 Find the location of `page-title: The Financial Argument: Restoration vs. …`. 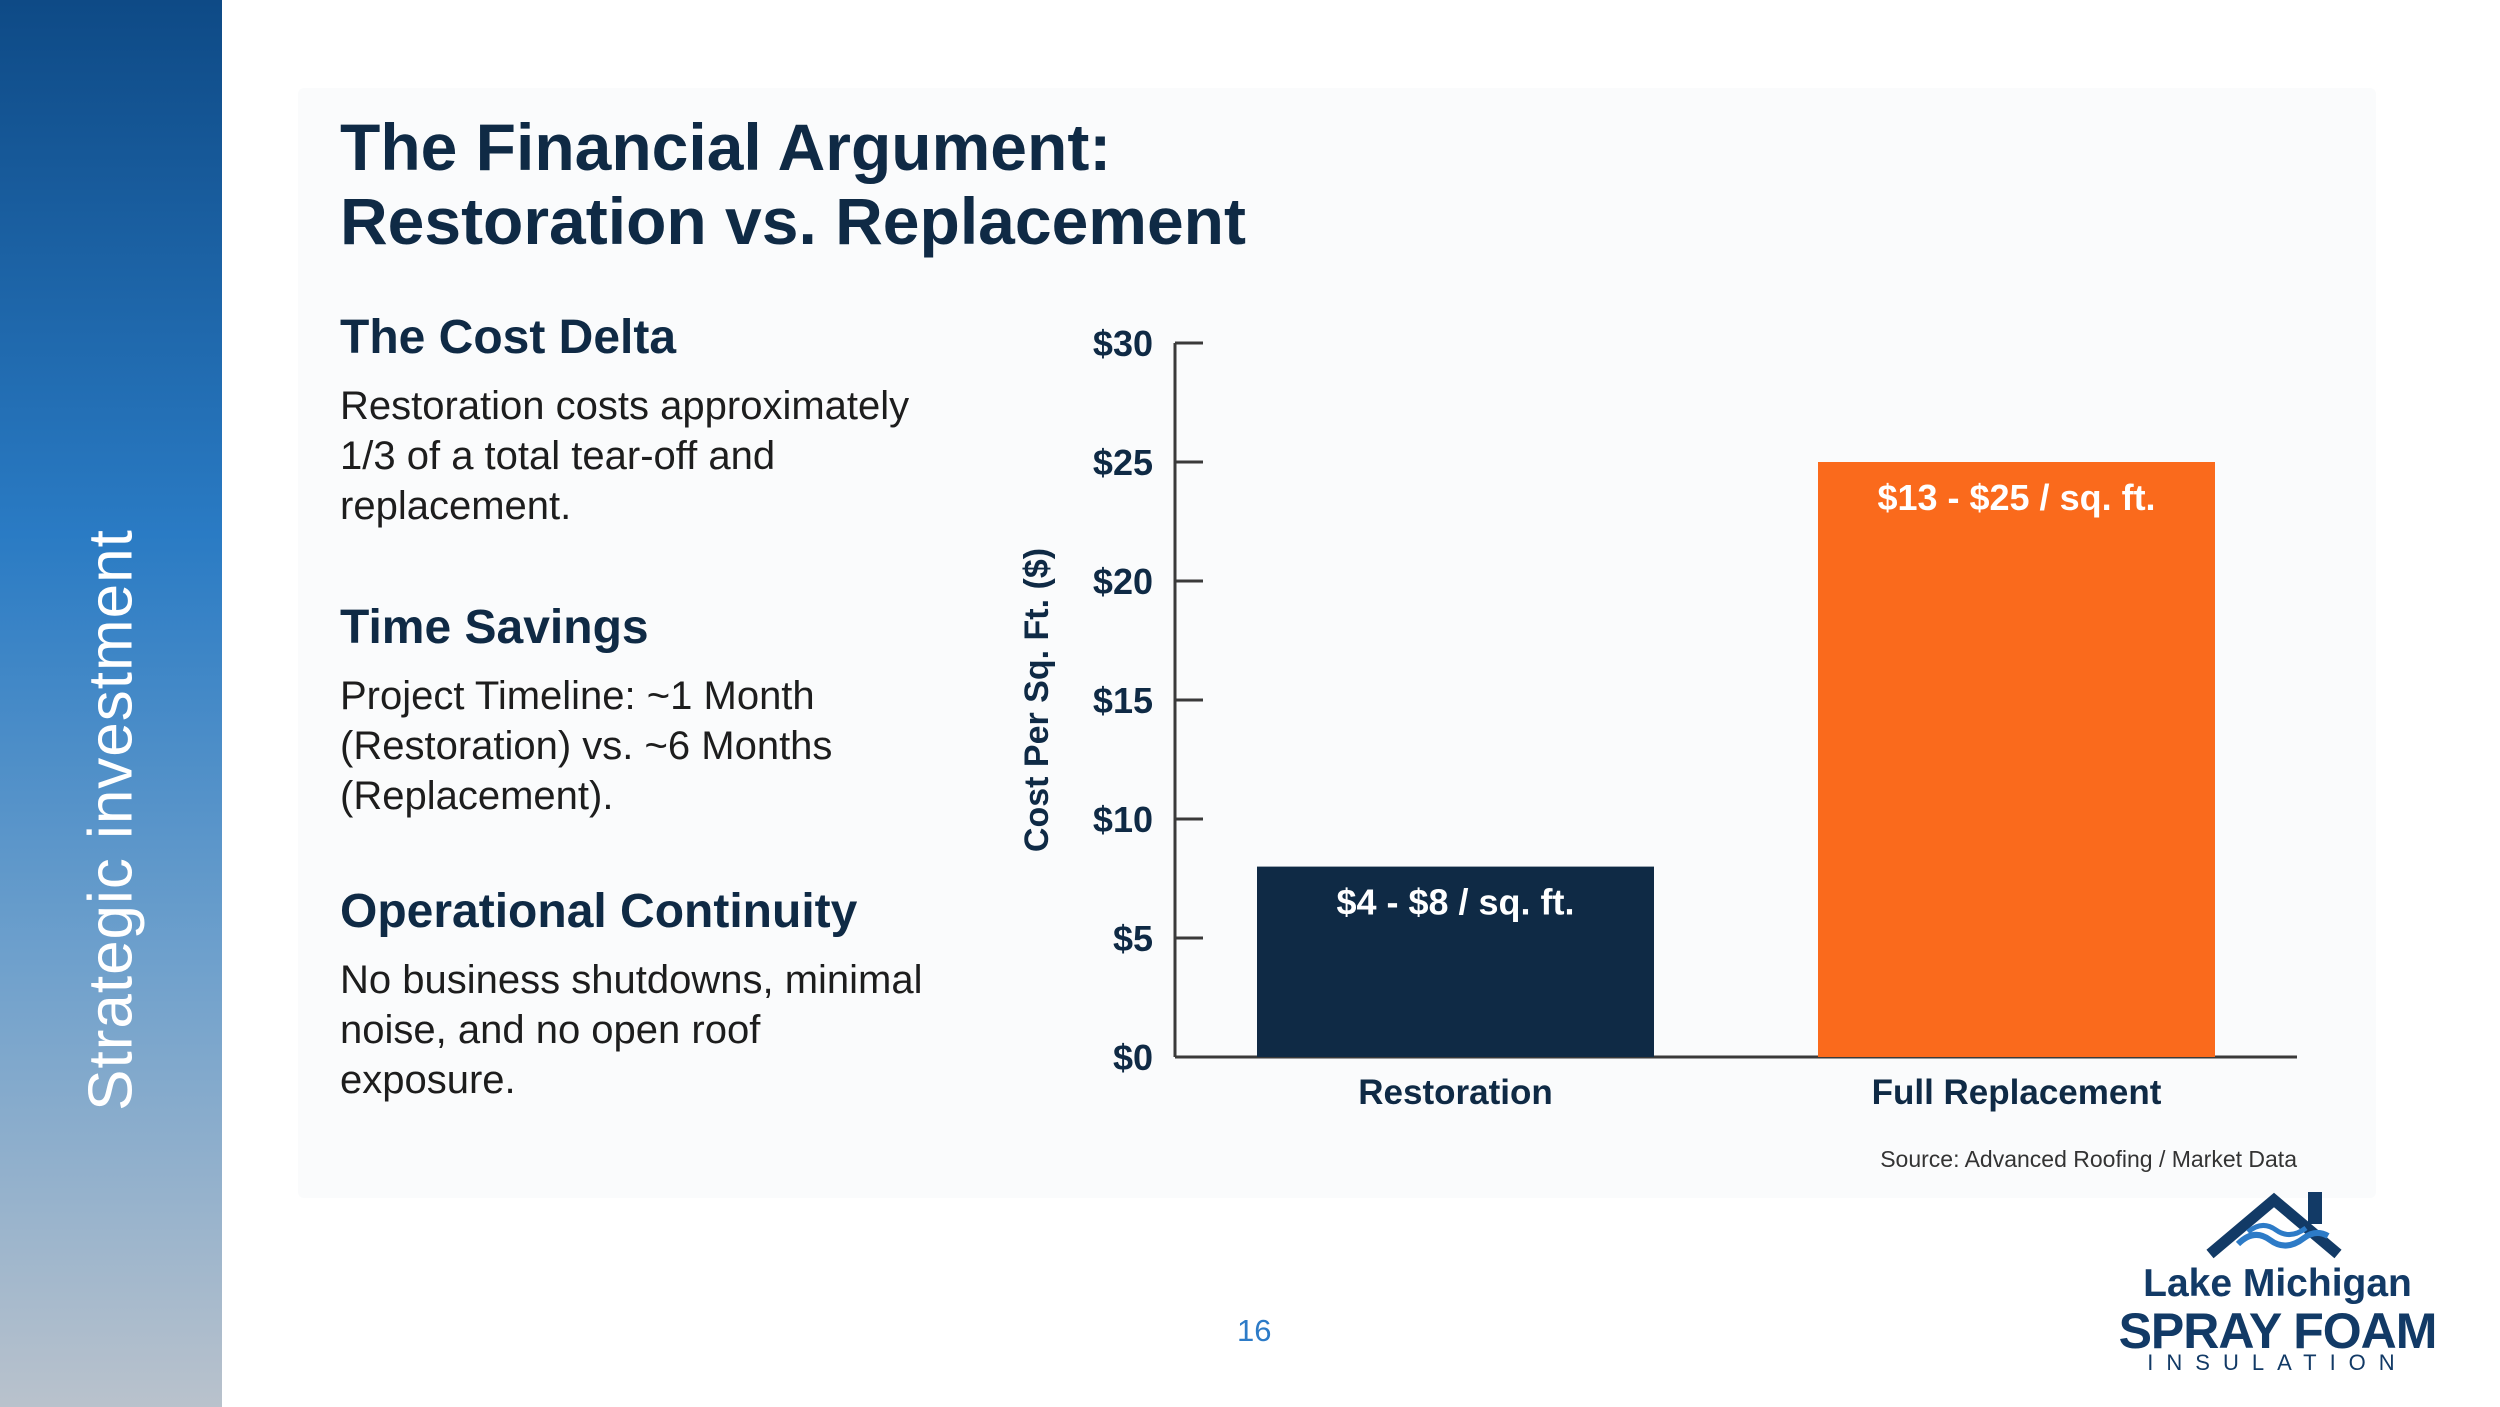

page-title: The Financial Argument: Restoration vs. … is located at coordinates (793, 184).